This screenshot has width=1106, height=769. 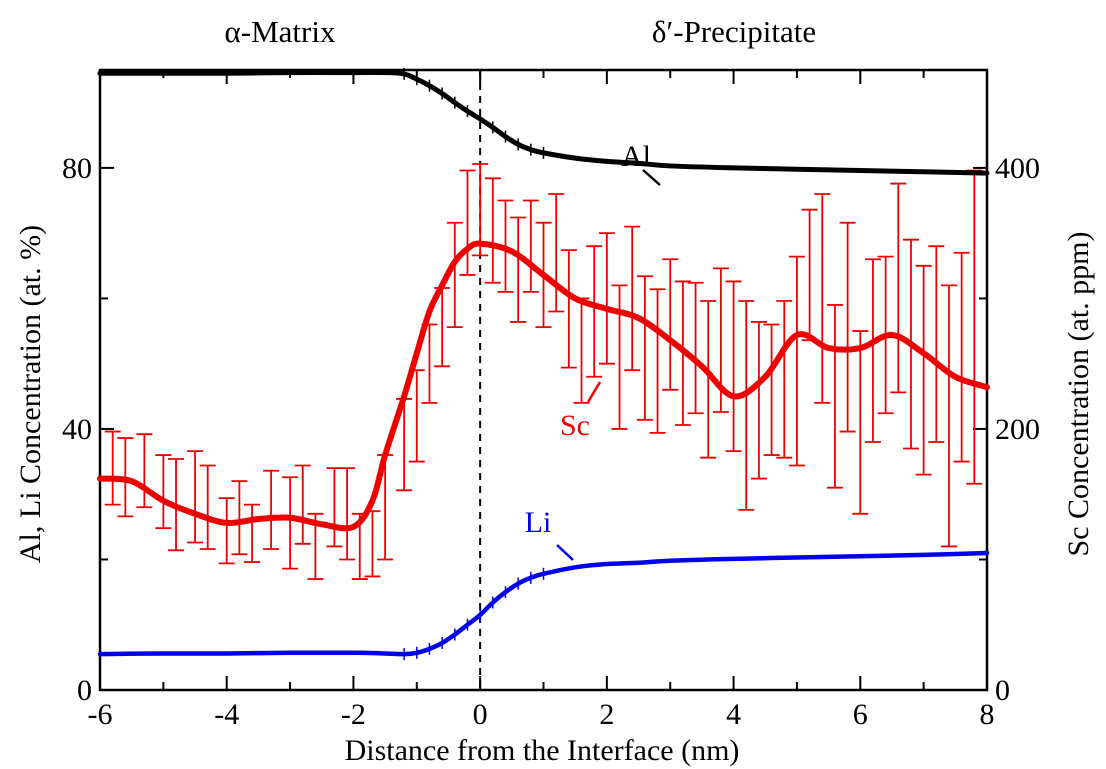 What do you see at coordinates (542, 750) in the screenshot?
I see `x-axis-label: Distance from the Interface (nm)` at bounding box center [542, 750].